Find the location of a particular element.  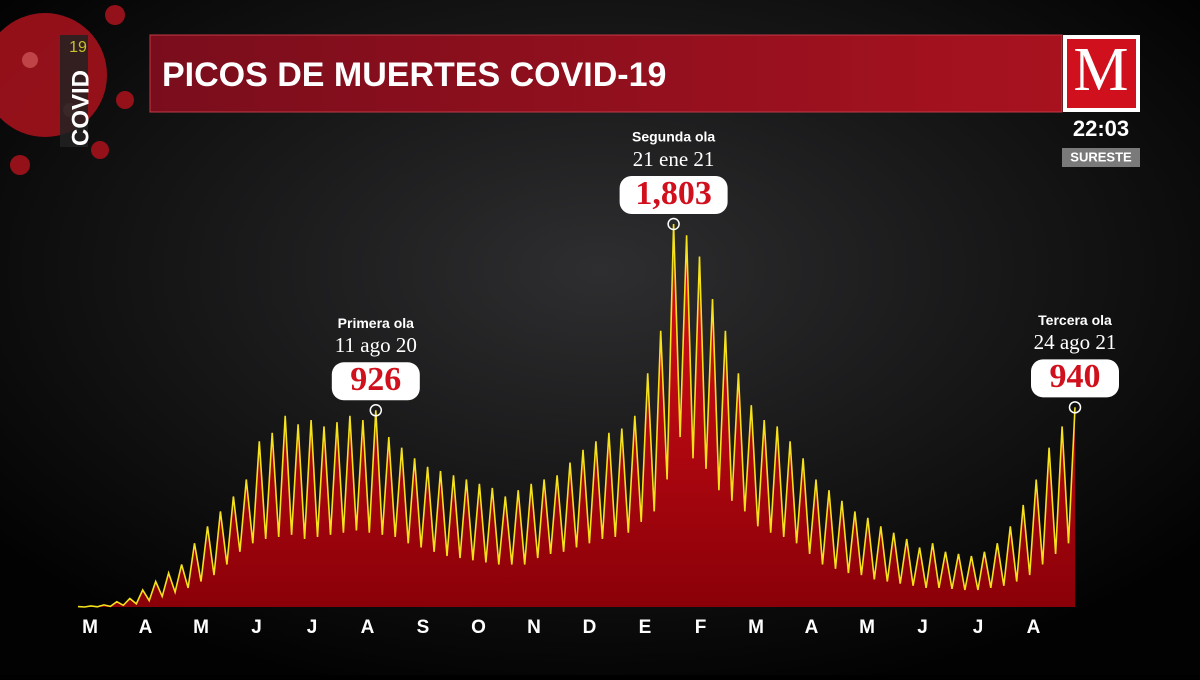

x-tick-label: S is located at coordinates (423, 627).